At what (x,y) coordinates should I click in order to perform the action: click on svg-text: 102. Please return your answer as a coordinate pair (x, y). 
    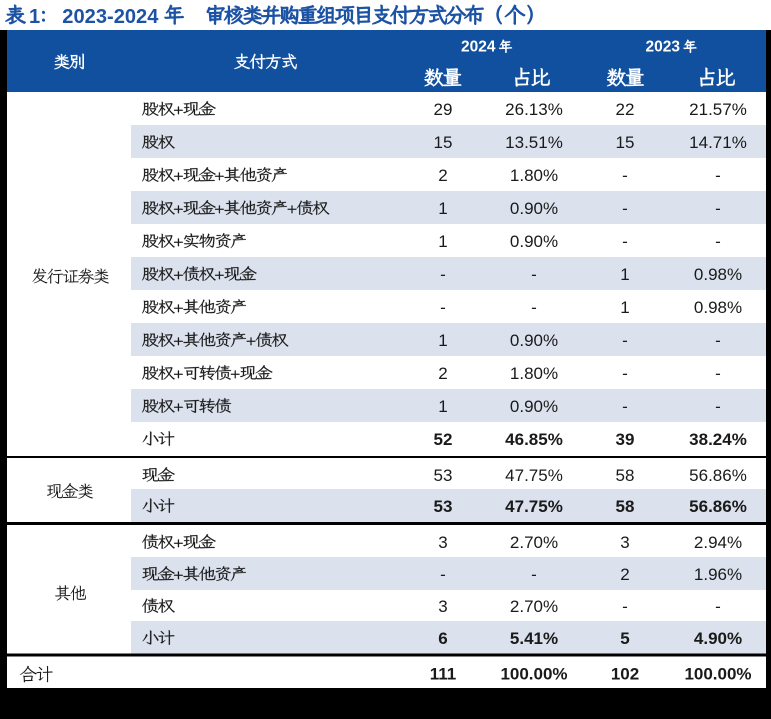
    Looking at the image, I should click on (625, 674).